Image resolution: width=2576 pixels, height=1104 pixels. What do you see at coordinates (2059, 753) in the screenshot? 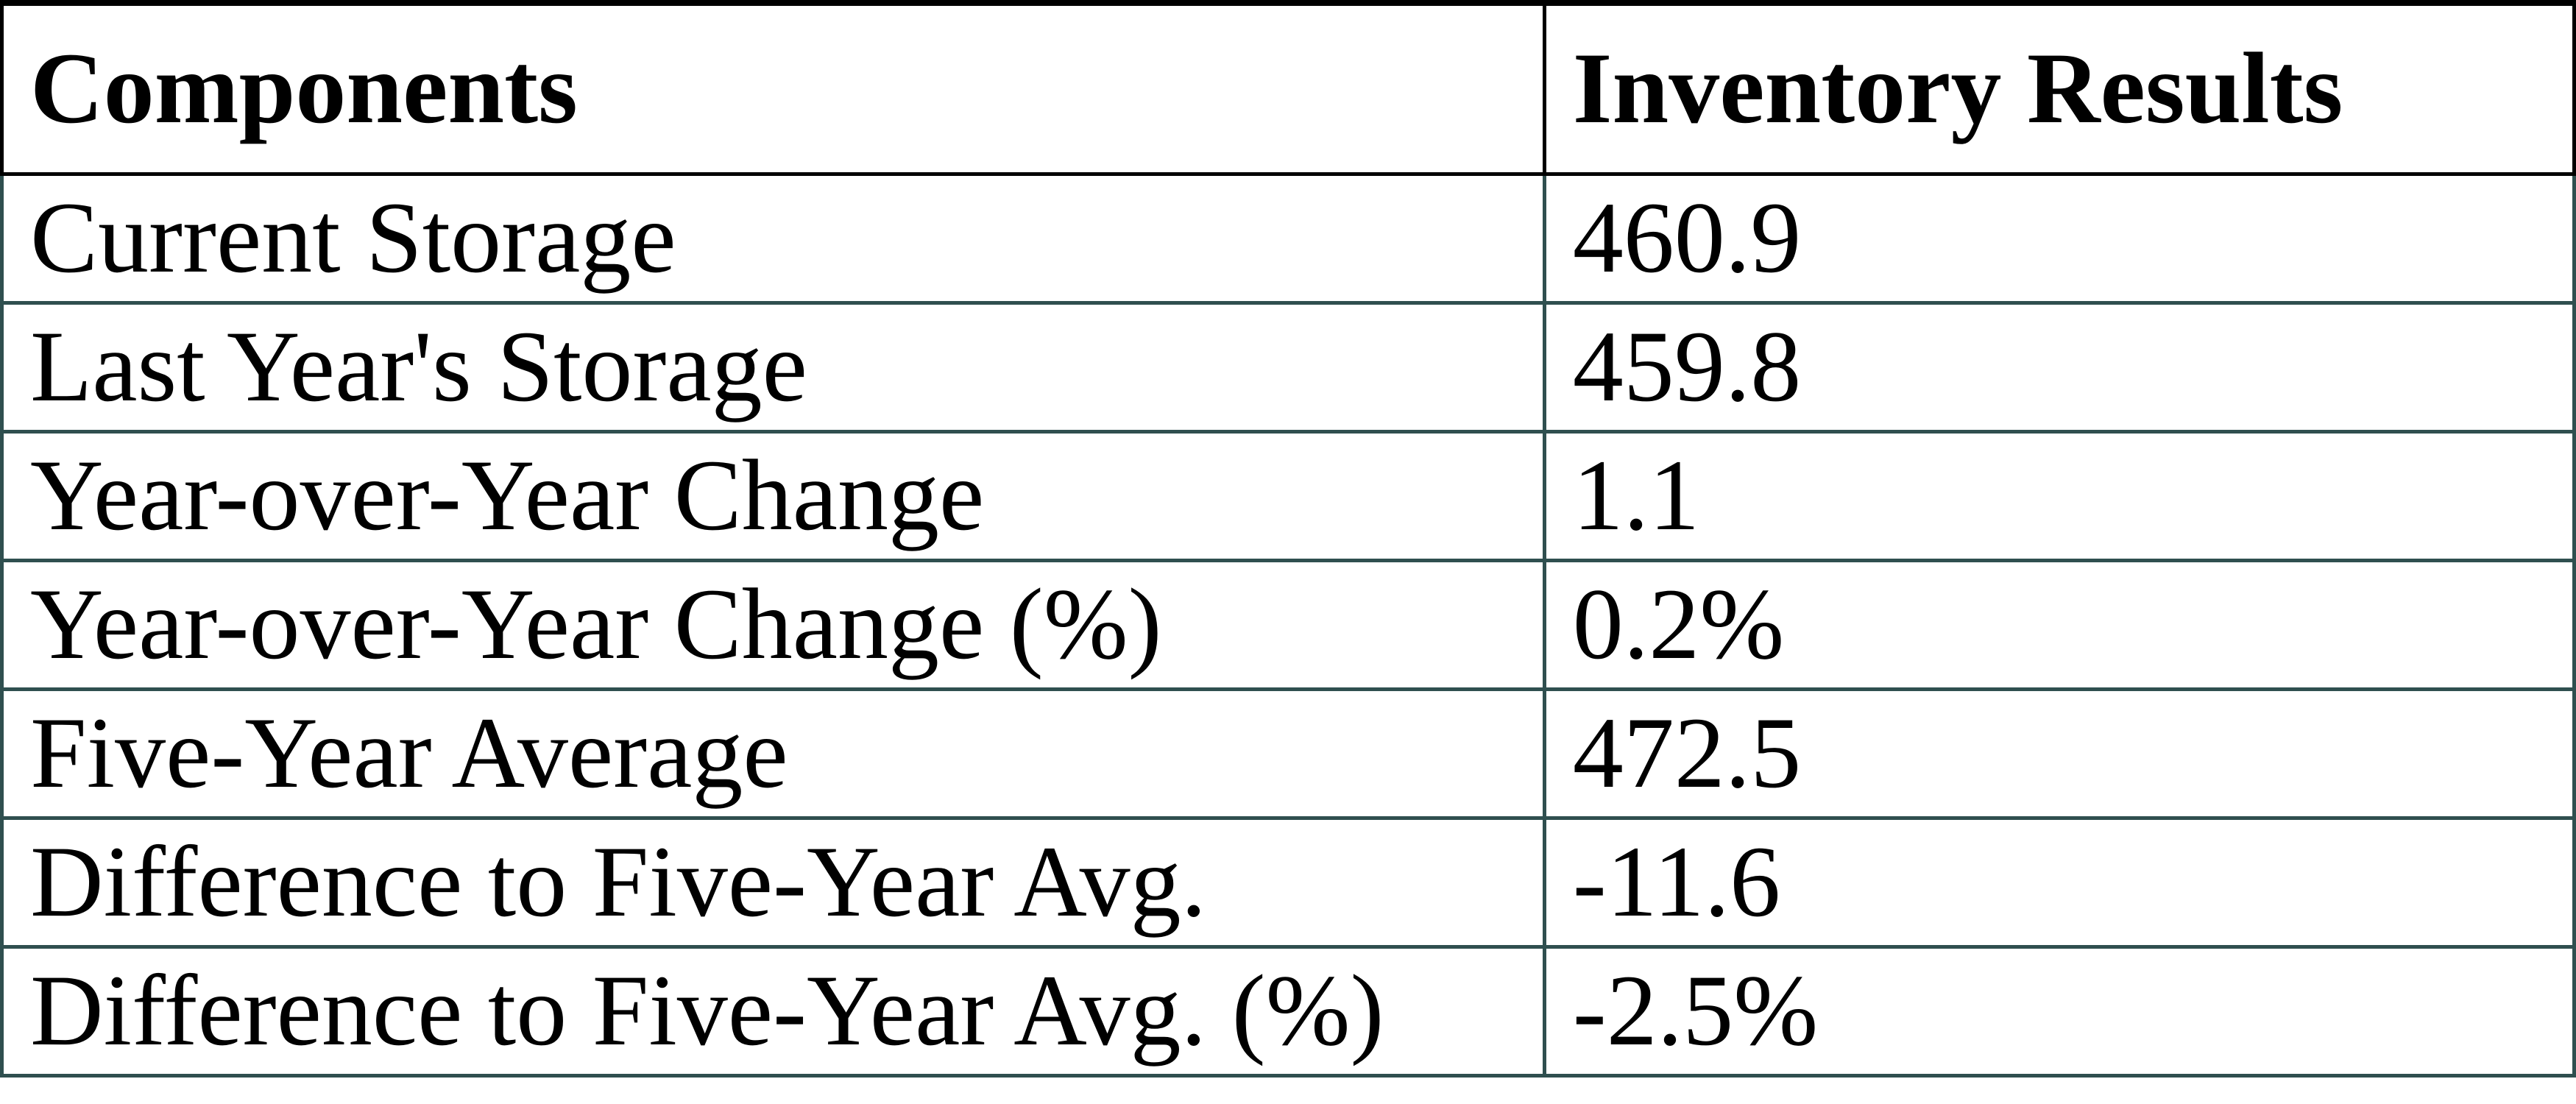
I see `result-cell: 472.5` at bounding box center [2059, 753].